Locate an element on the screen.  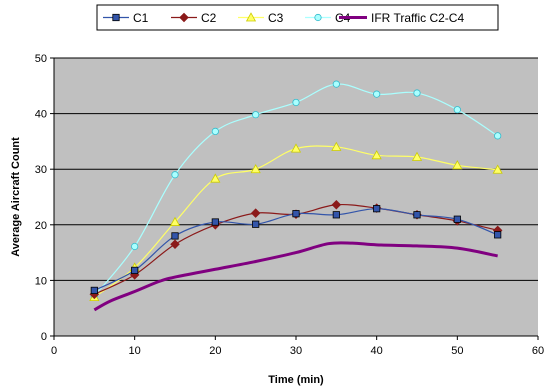
y-axis-title: Average Aircraft Count is located at coordinates (16, 197).